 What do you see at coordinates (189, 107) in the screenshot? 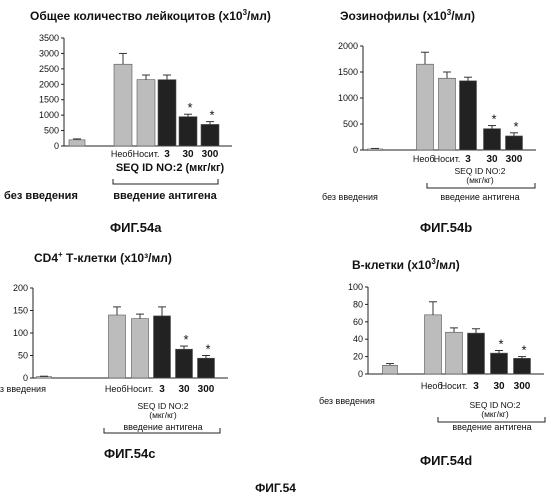
I see `significance-star-a-4: *` at bounding box center [189, 107].